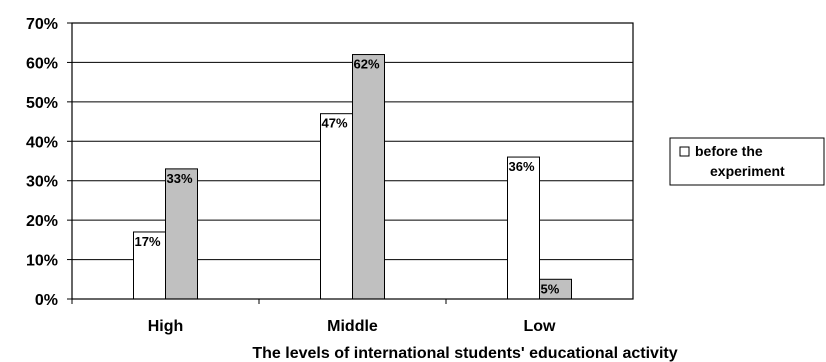  What do you see at coordinates (166, 326) in the screenshot?
I see `x-category-label: High` at bounding box center [166, 326].